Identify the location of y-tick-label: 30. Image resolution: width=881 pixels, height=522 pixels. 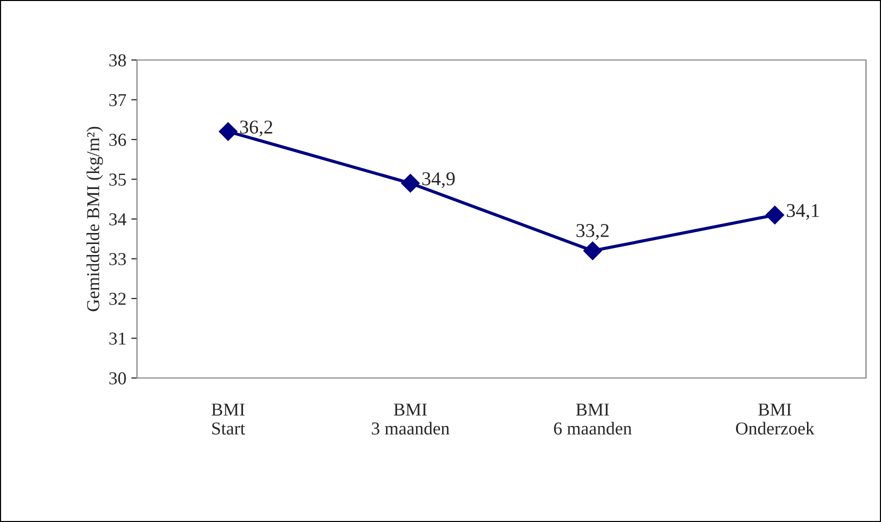
(117, 378).